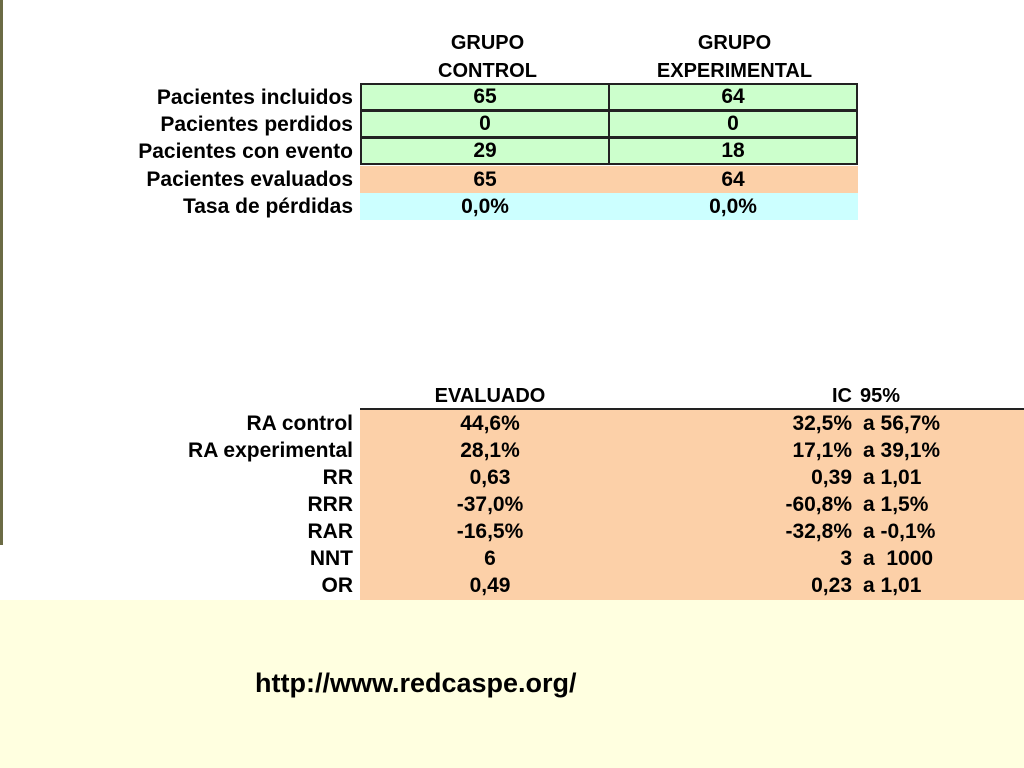 The width and height of the screenshot is (1024, 768). Describe the element at coordinates (609, 206) in the screenshot. I see `row-tasa-fill` at that location.